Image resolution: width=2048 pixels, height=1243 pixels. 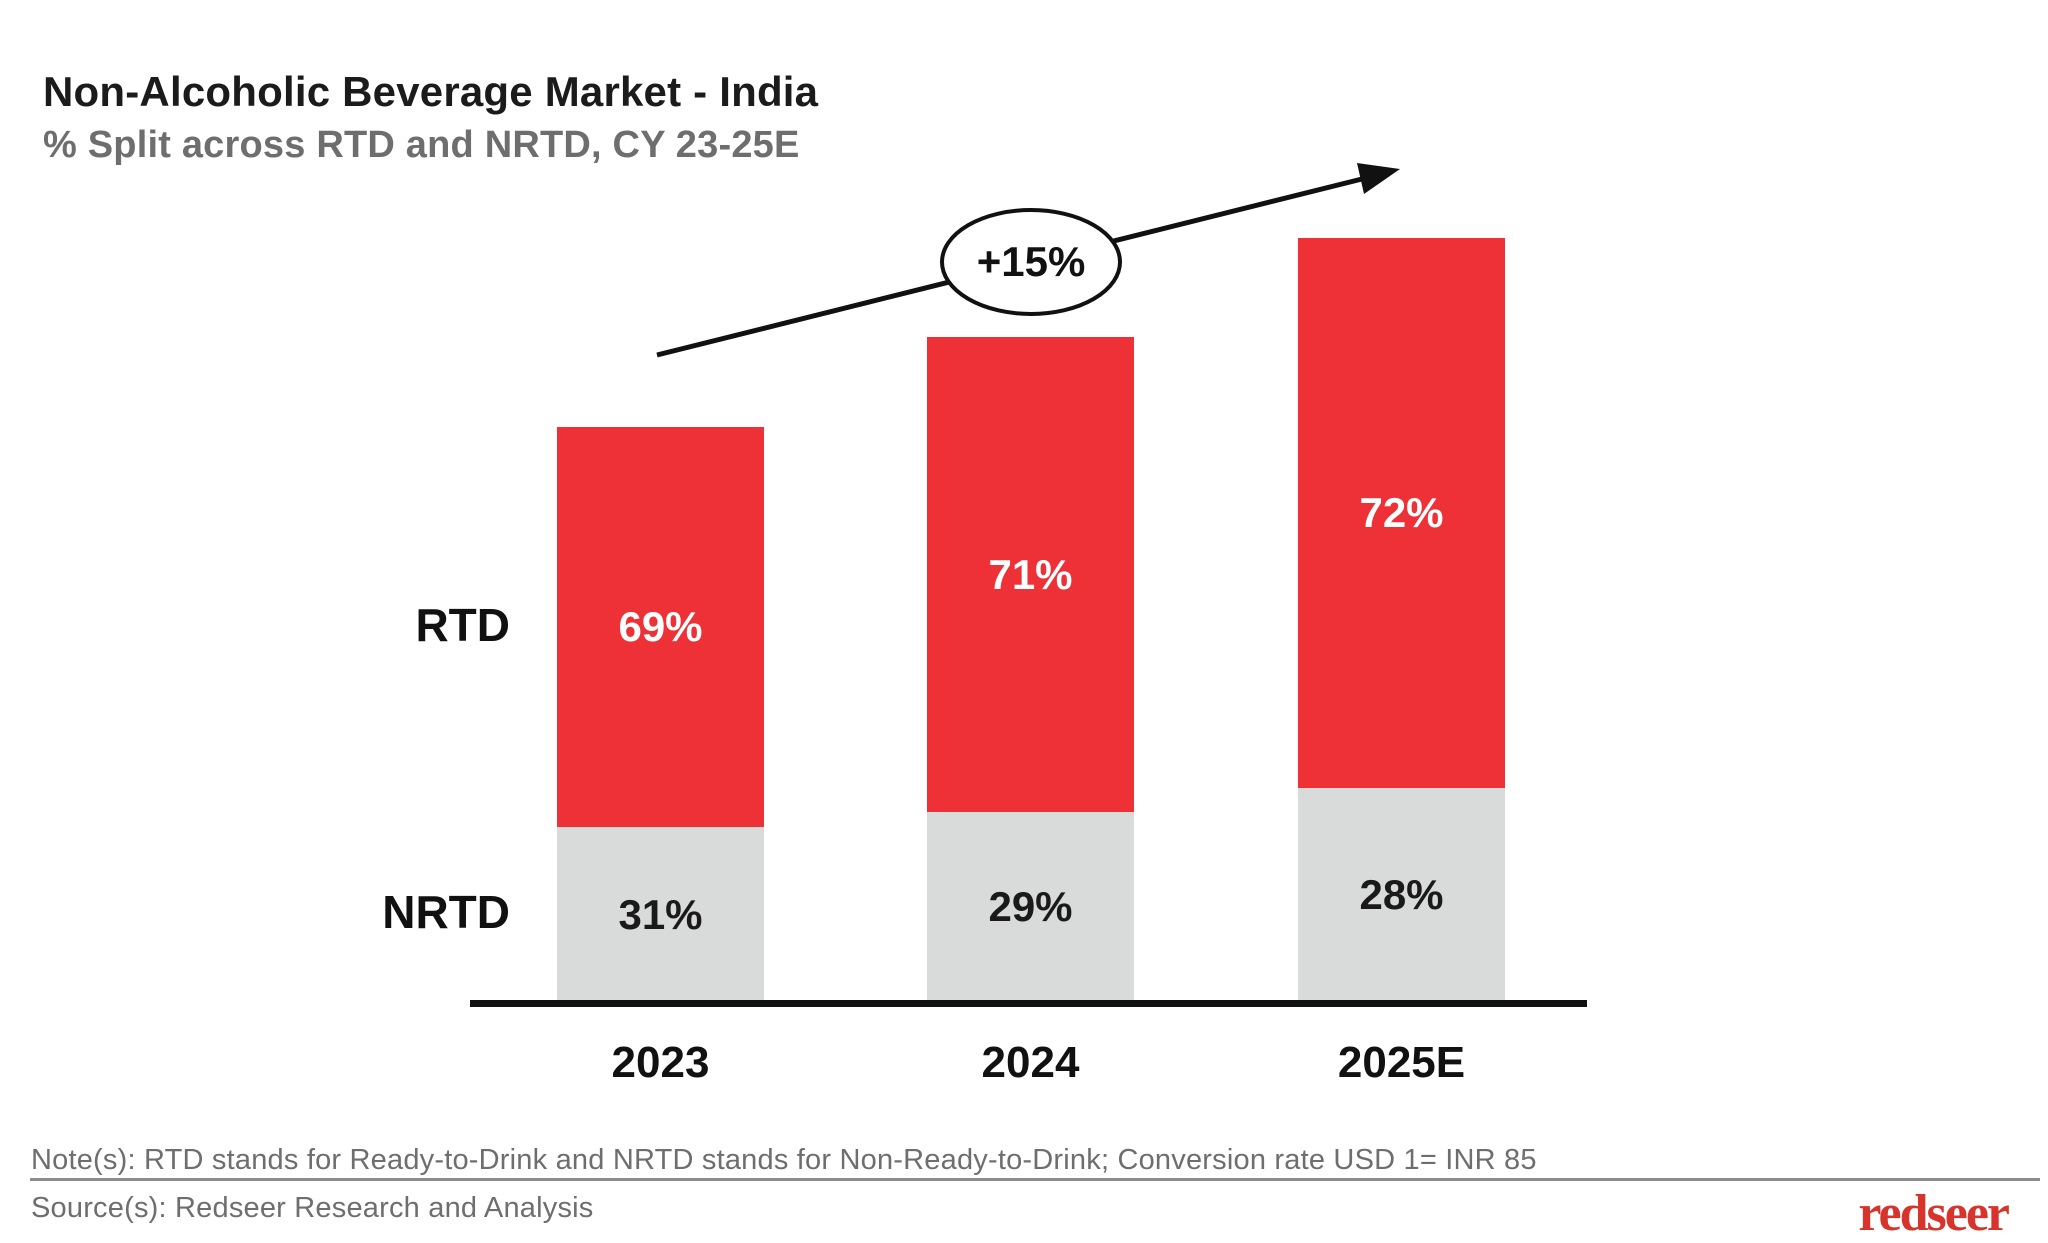 I want to click on nrtd-value-label: 31%, so click(x=660, y=914).